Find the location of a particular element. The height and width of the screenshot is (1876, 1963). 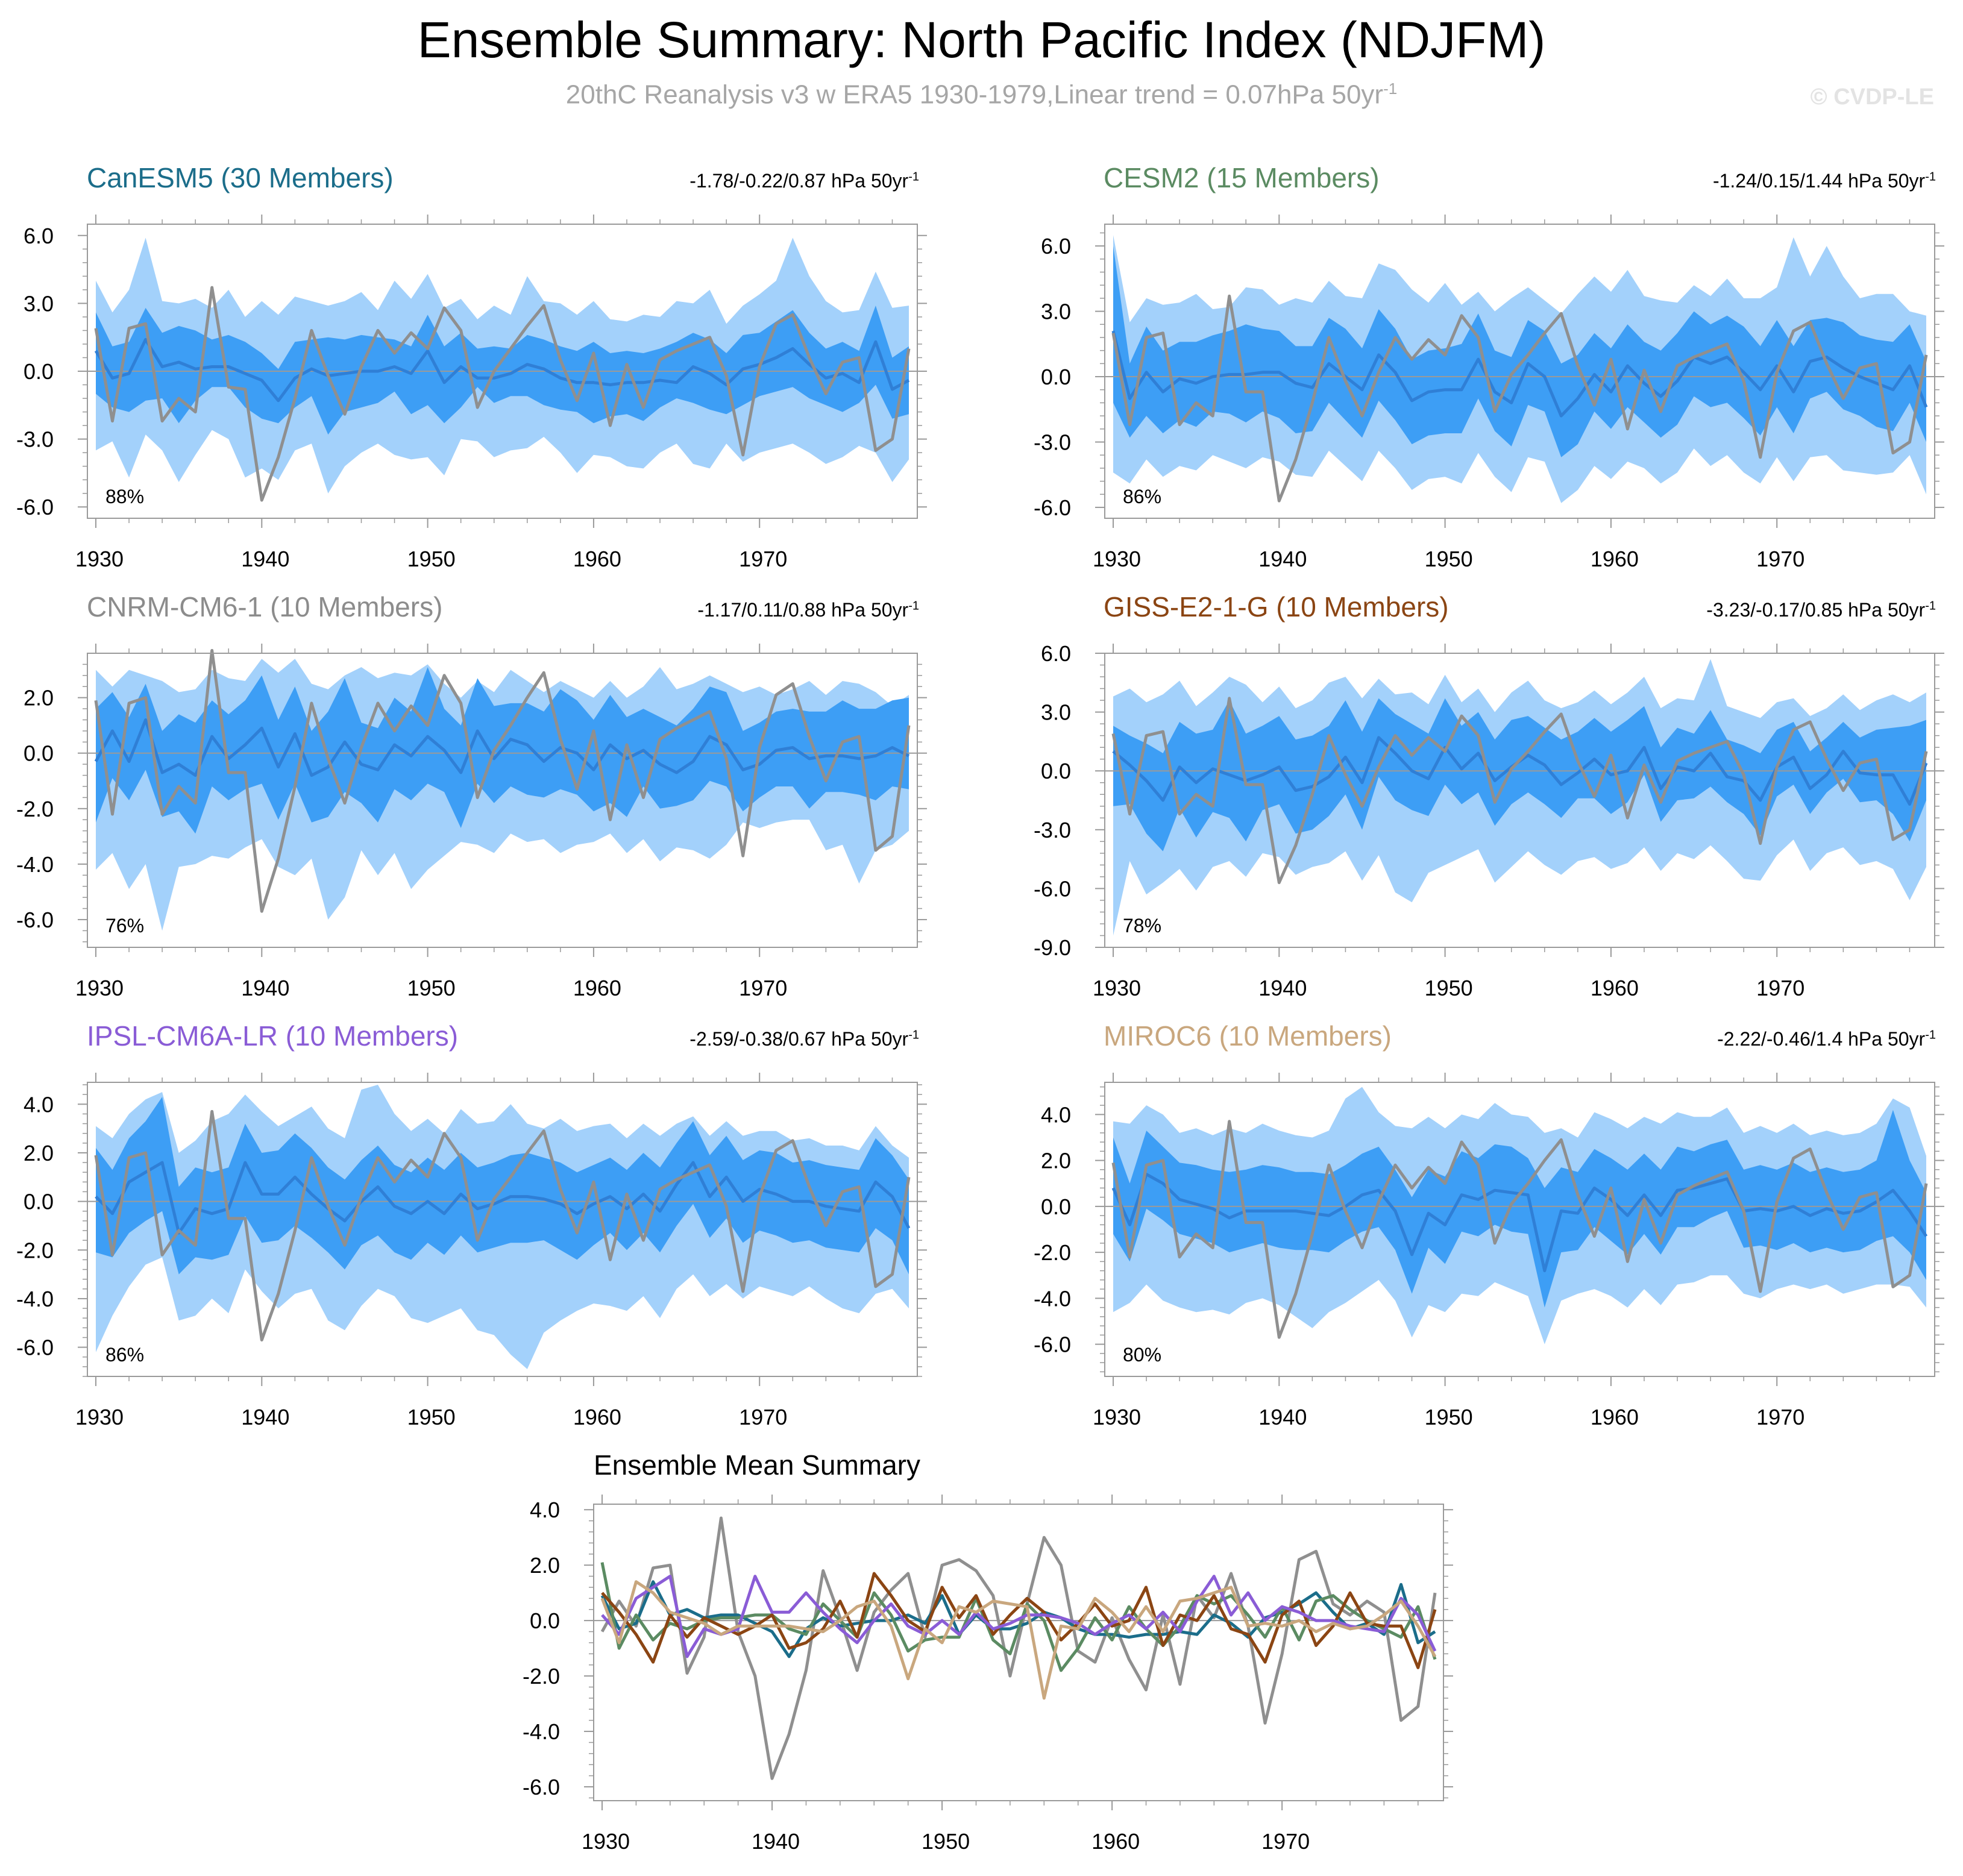

stat-text: -1.17/0.11/0.88 hPa 50yr is located at coordinates (803, 610).